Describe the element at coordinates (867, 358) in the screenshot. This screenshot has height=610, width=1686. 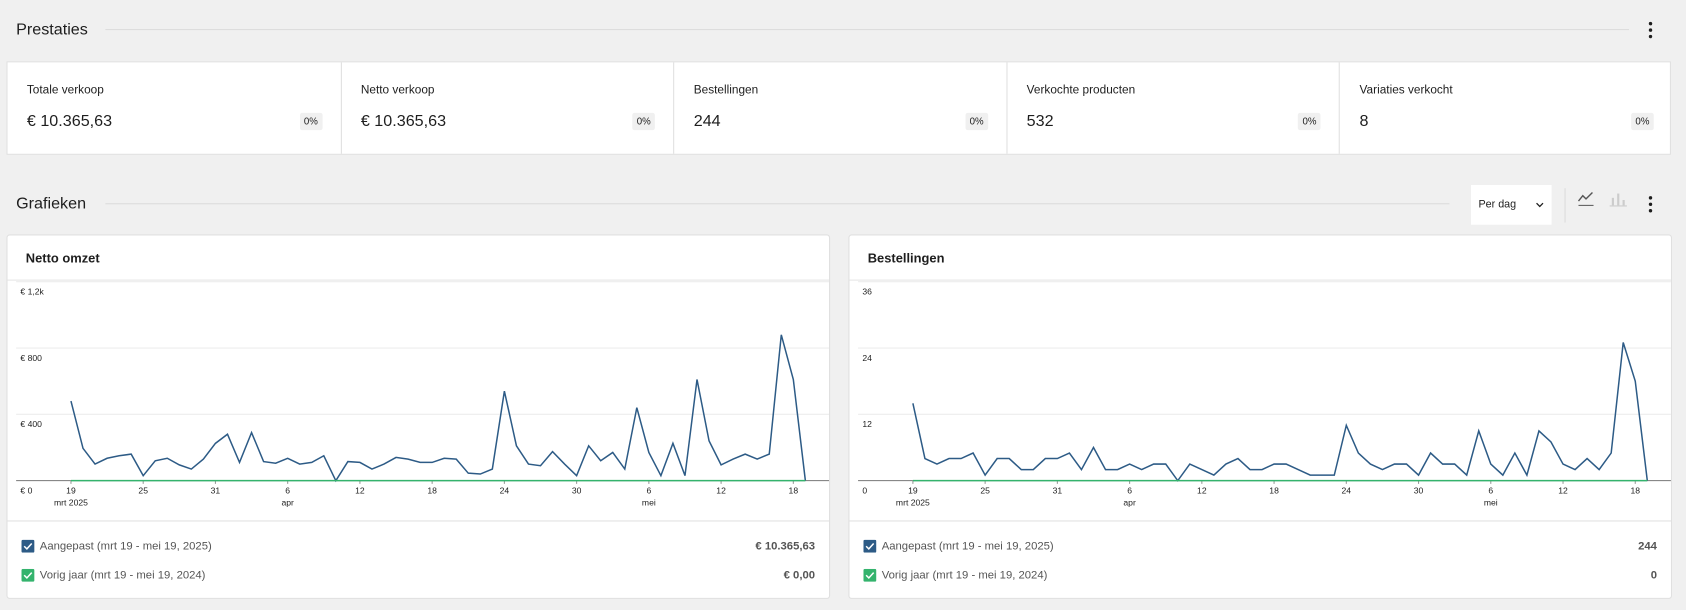
I see `y-tick-label: 24` at that location.